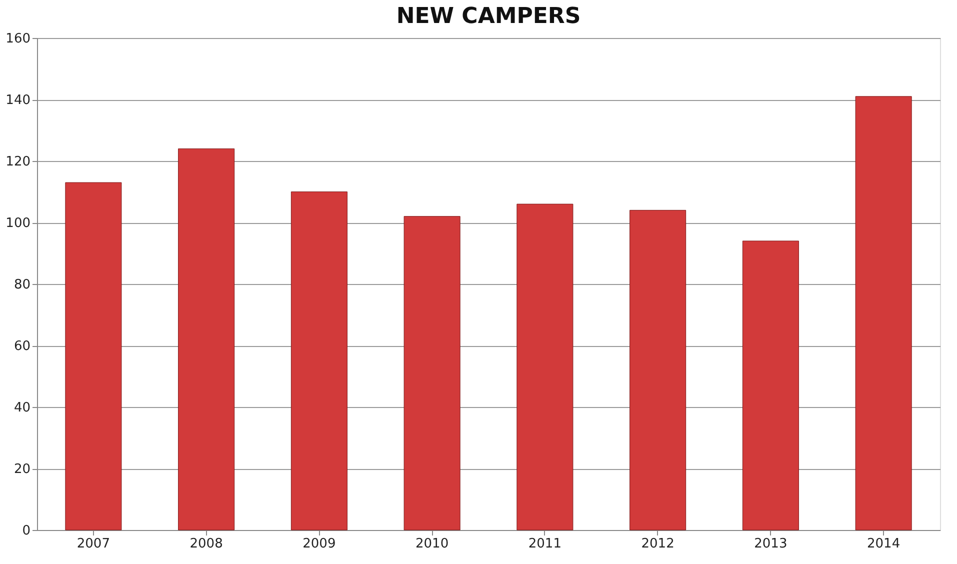 The image size is (957, 564). Describe the element at coordinates (488, 16) in the screenshot. I see `chart-title: NEW CAMPERS` at that location.